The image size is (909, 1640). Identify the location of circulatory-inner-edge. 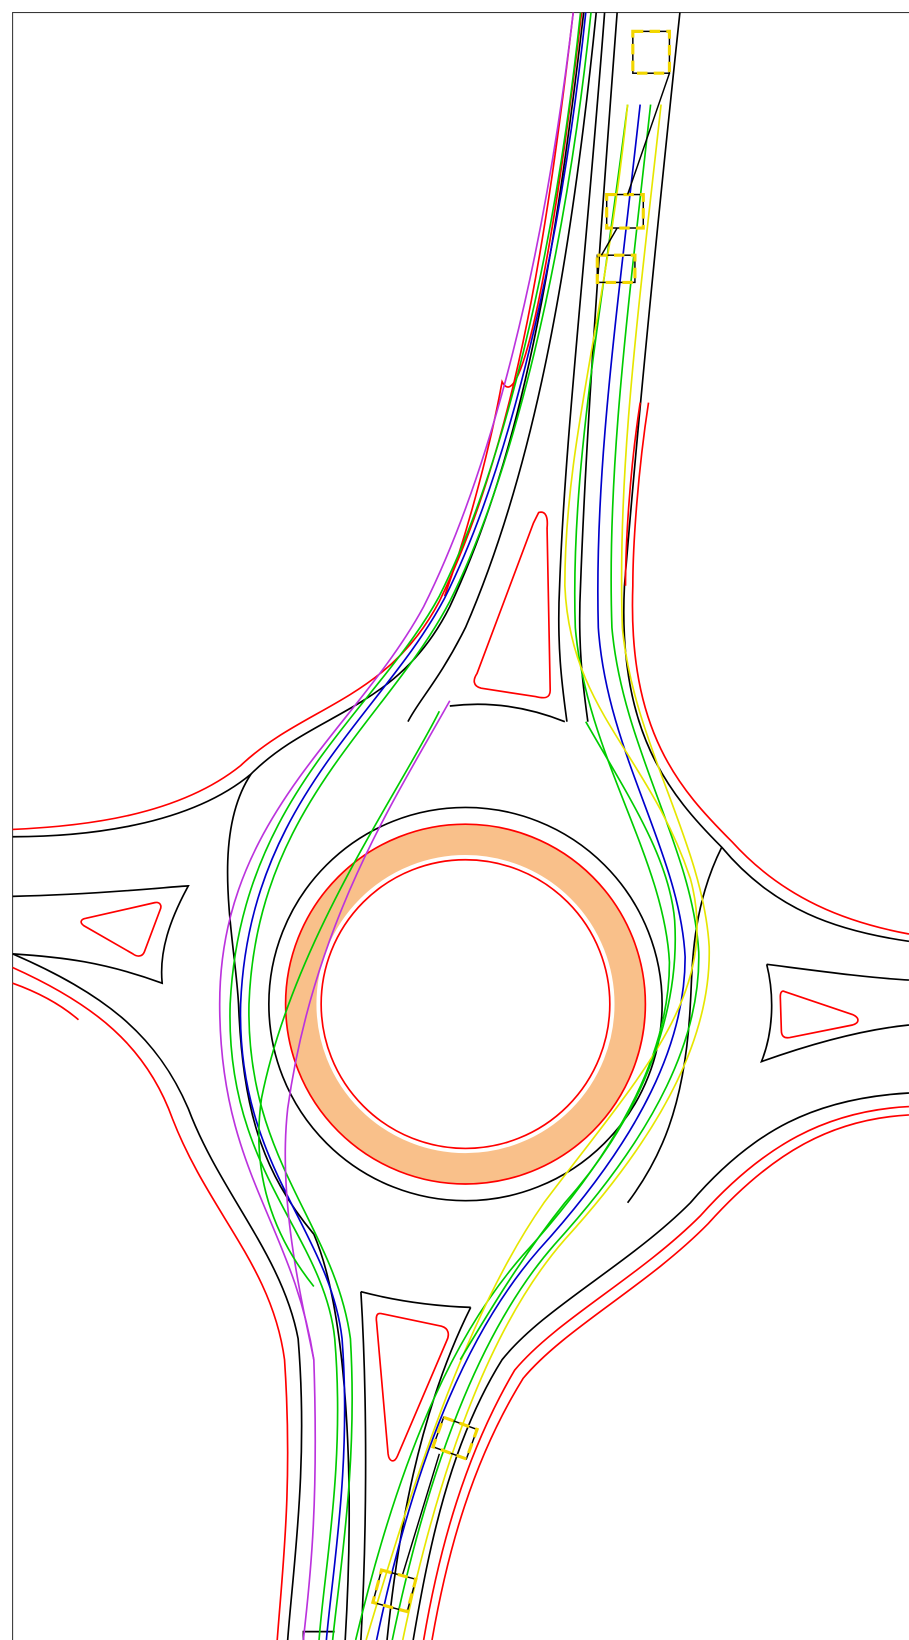
(465, 1004).